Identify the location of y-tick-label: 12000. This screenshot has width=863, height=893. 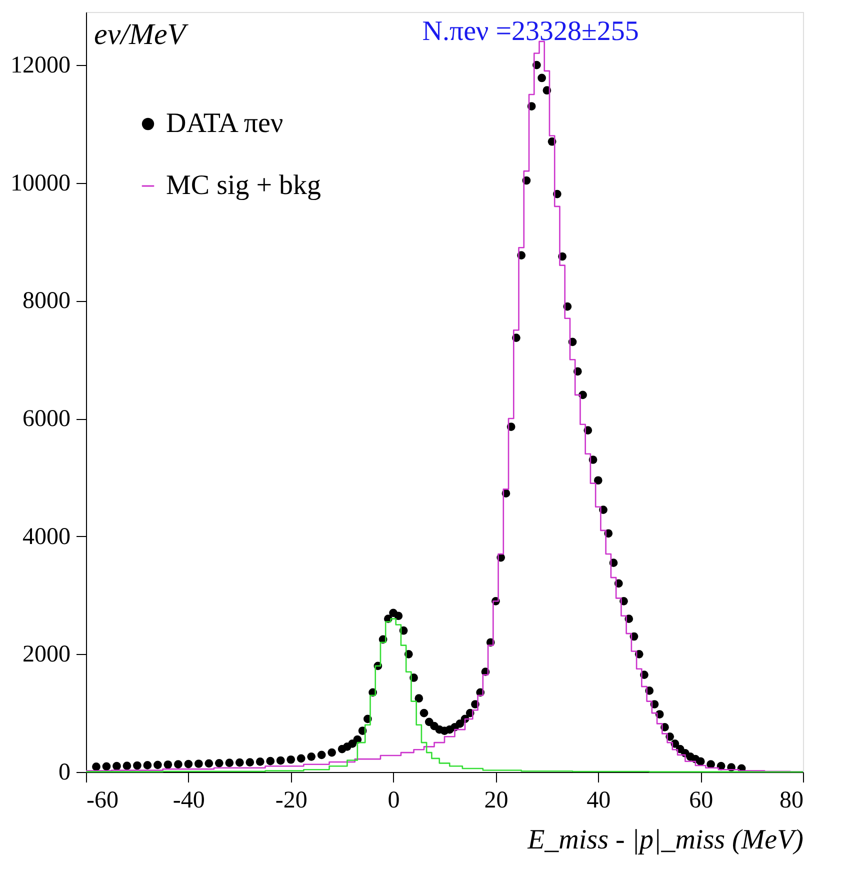
(40, 65).